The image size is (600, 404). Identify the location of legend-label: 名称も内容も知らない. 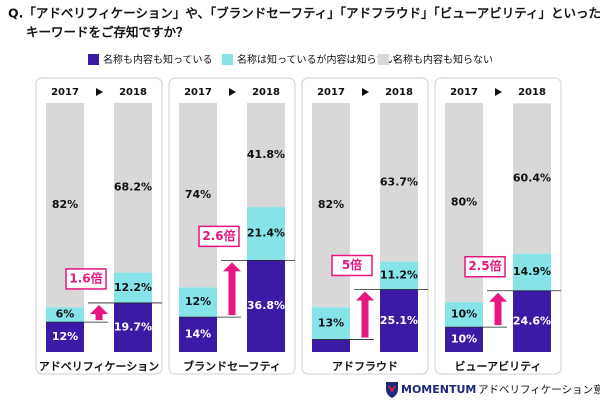
(443, 59).